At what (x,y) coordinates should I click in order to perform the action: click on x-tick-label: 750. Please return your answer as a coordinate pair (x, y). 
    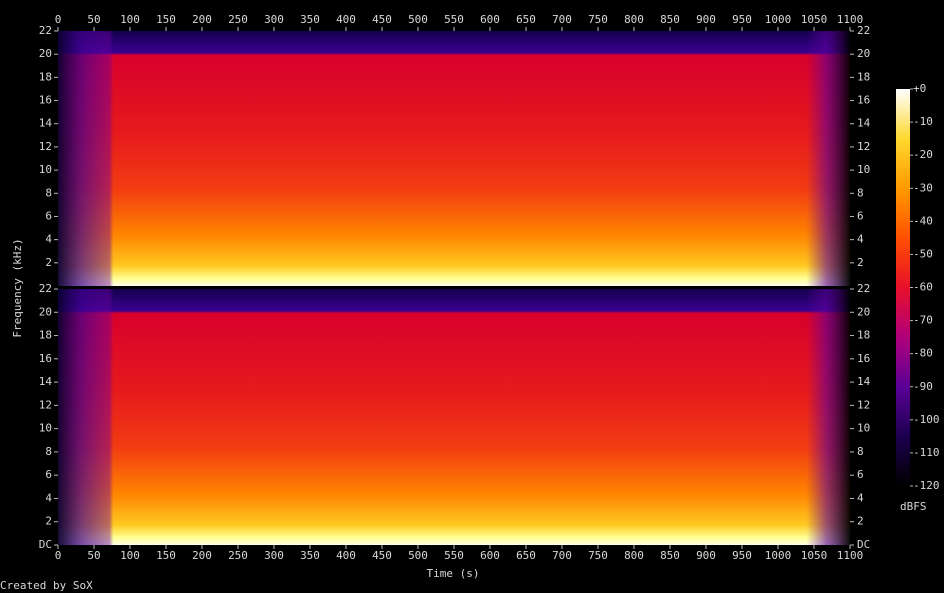
    Looking at the image, I should click on (598, 19).